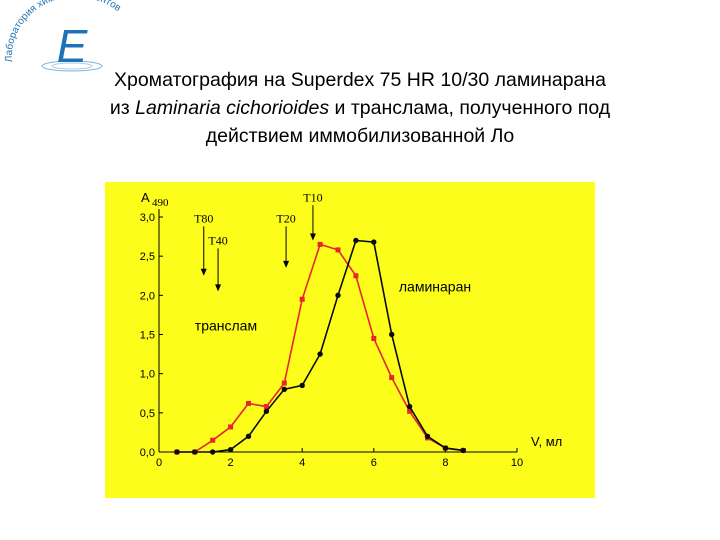 The width and height of the screenshot is (720, 540). I want to click on title-line-2-pre: из, so click(122, 108).